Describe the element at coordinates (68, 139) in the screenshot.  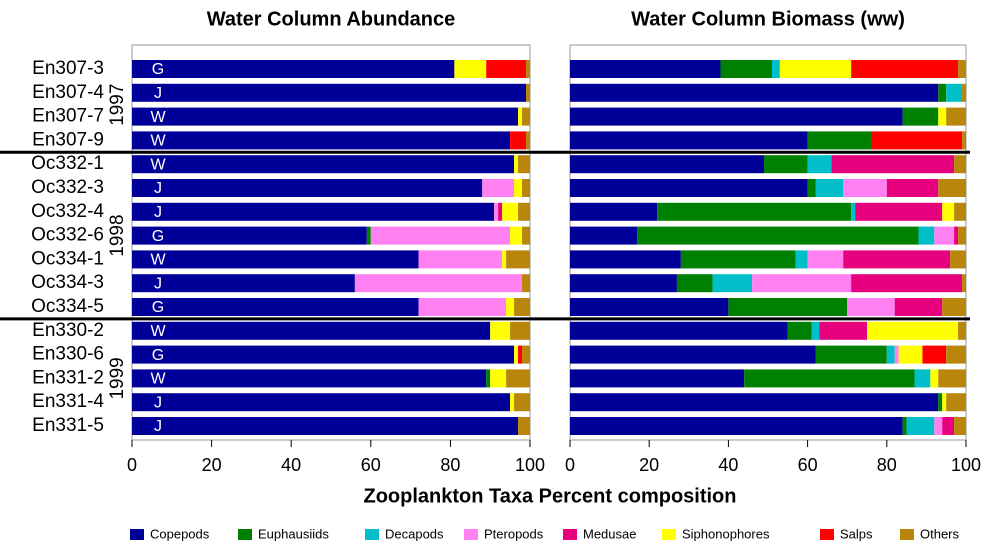
I see `category-label: En307-9` at that location.